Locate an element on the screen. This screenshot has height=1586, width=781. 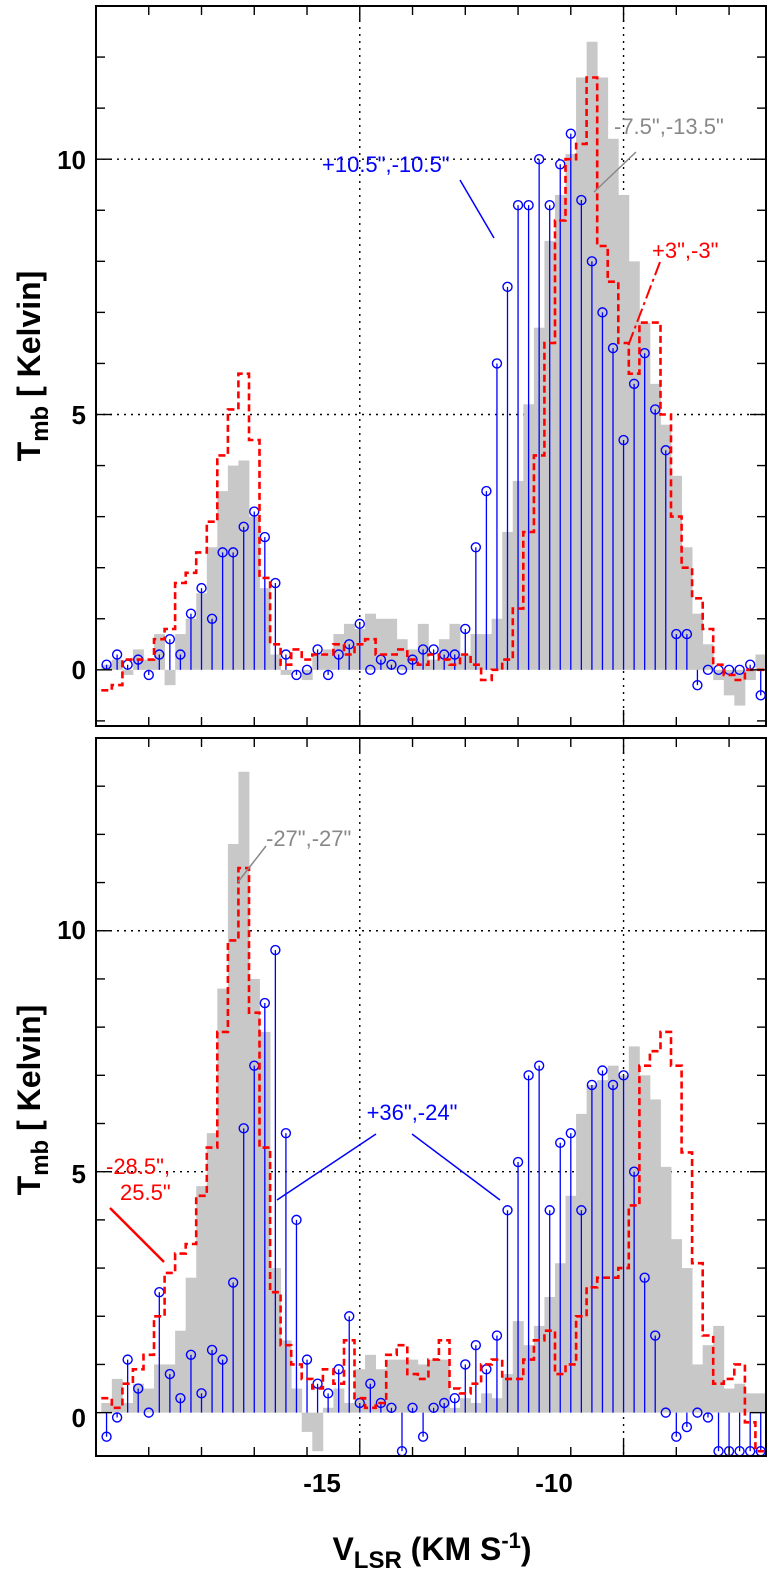
bottom-y-axis-label: Tmb [ Kelvin] is located at coordinates (32, 1100).